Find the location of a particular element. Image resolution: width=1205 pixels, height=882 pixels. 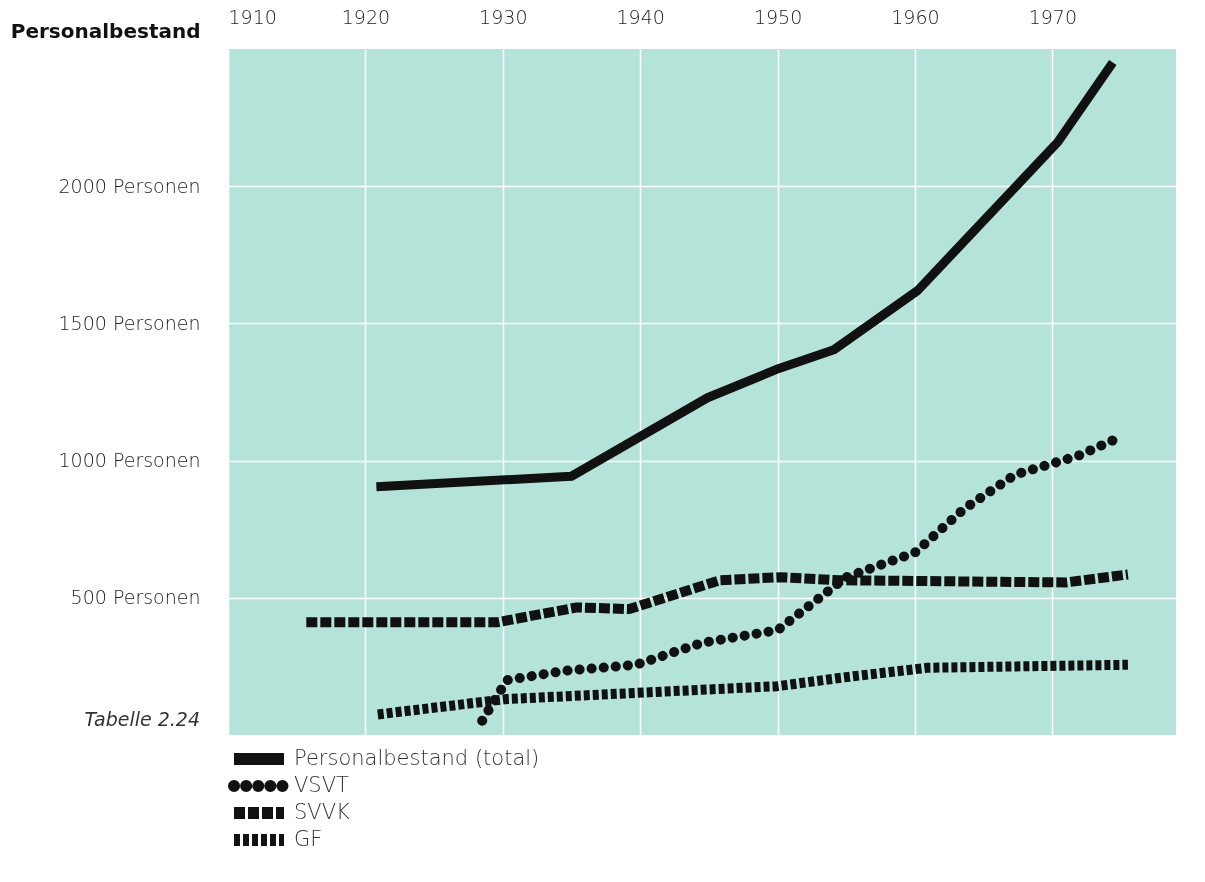

y-tick-label: 500 Personen is located at coordinates (135, 597).